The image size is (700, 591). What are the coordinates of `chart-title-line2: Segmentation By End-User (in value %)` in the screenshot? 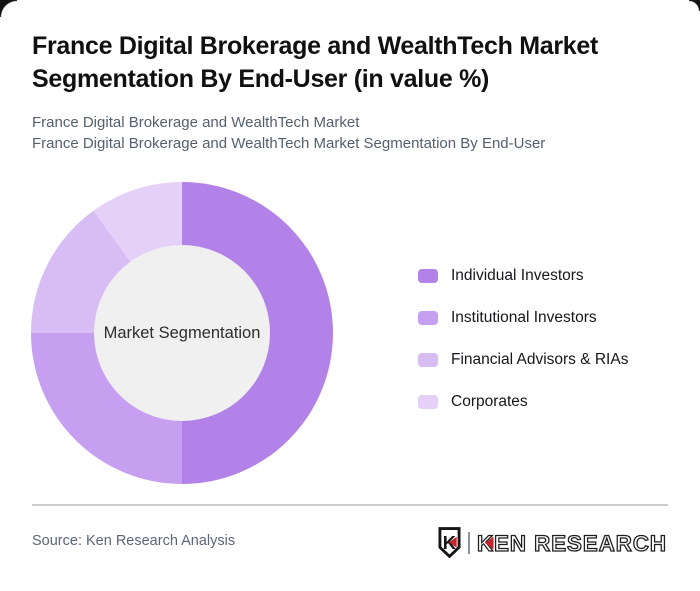 It's located at (261, 79).